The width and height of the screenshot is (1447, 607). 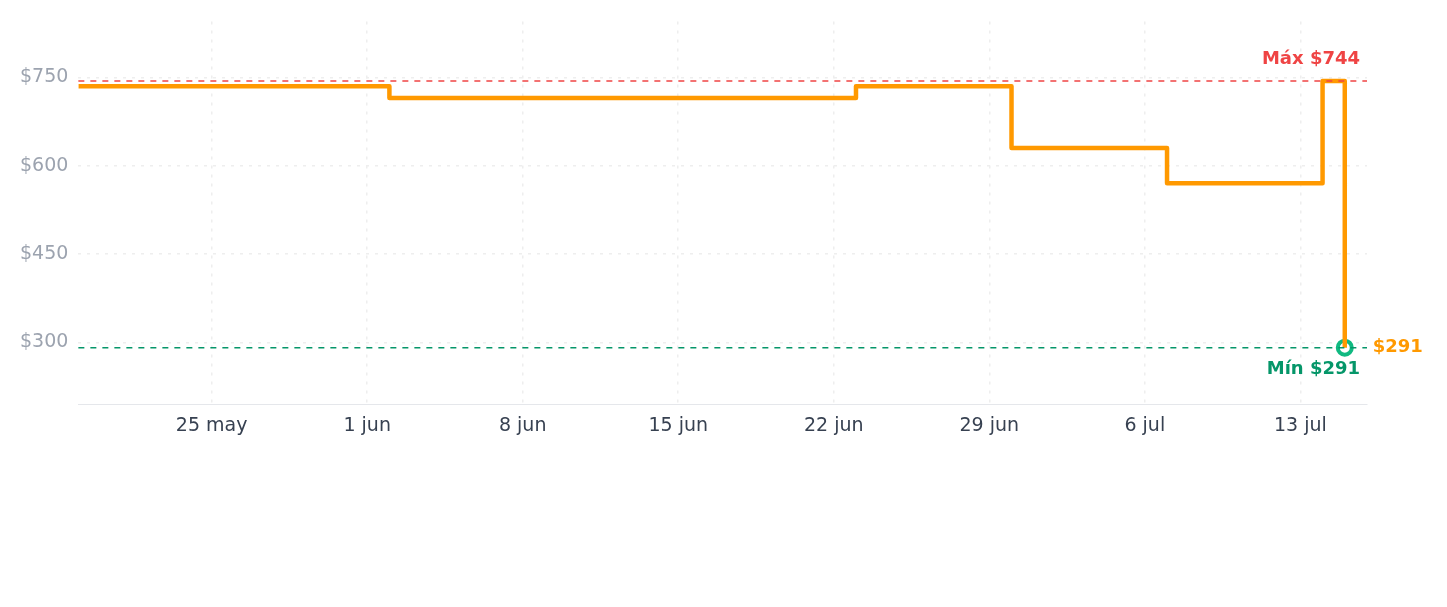 I want to click on annotation: $291, so click(x=1397, y=346).